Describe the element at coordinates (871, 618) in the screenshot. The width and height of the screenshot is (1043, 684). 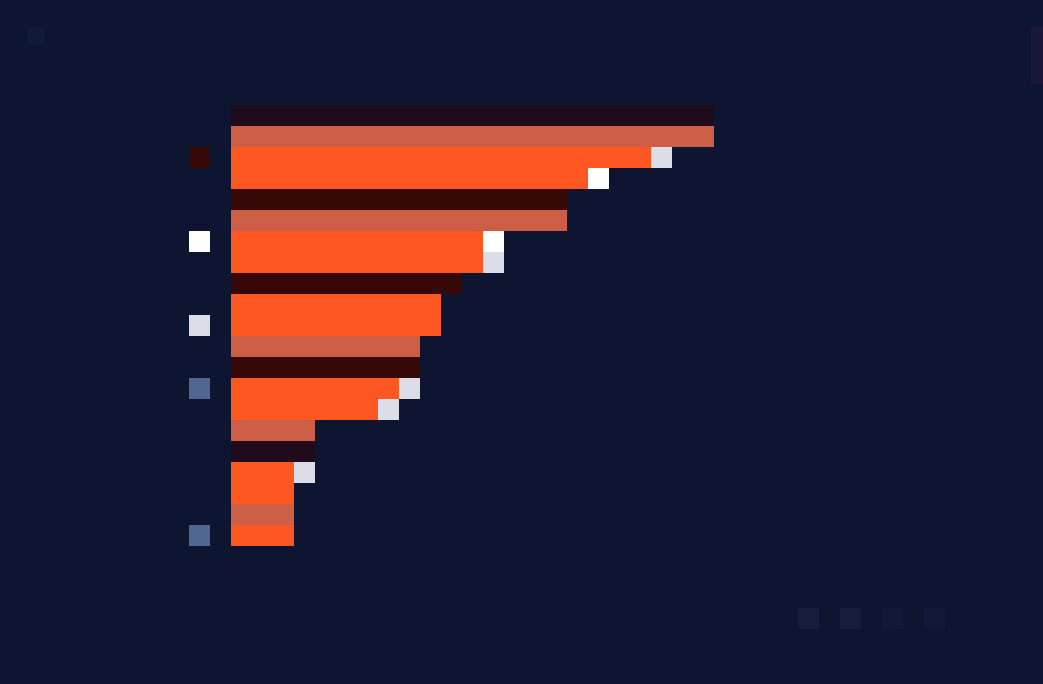
I see `legend` at that location.